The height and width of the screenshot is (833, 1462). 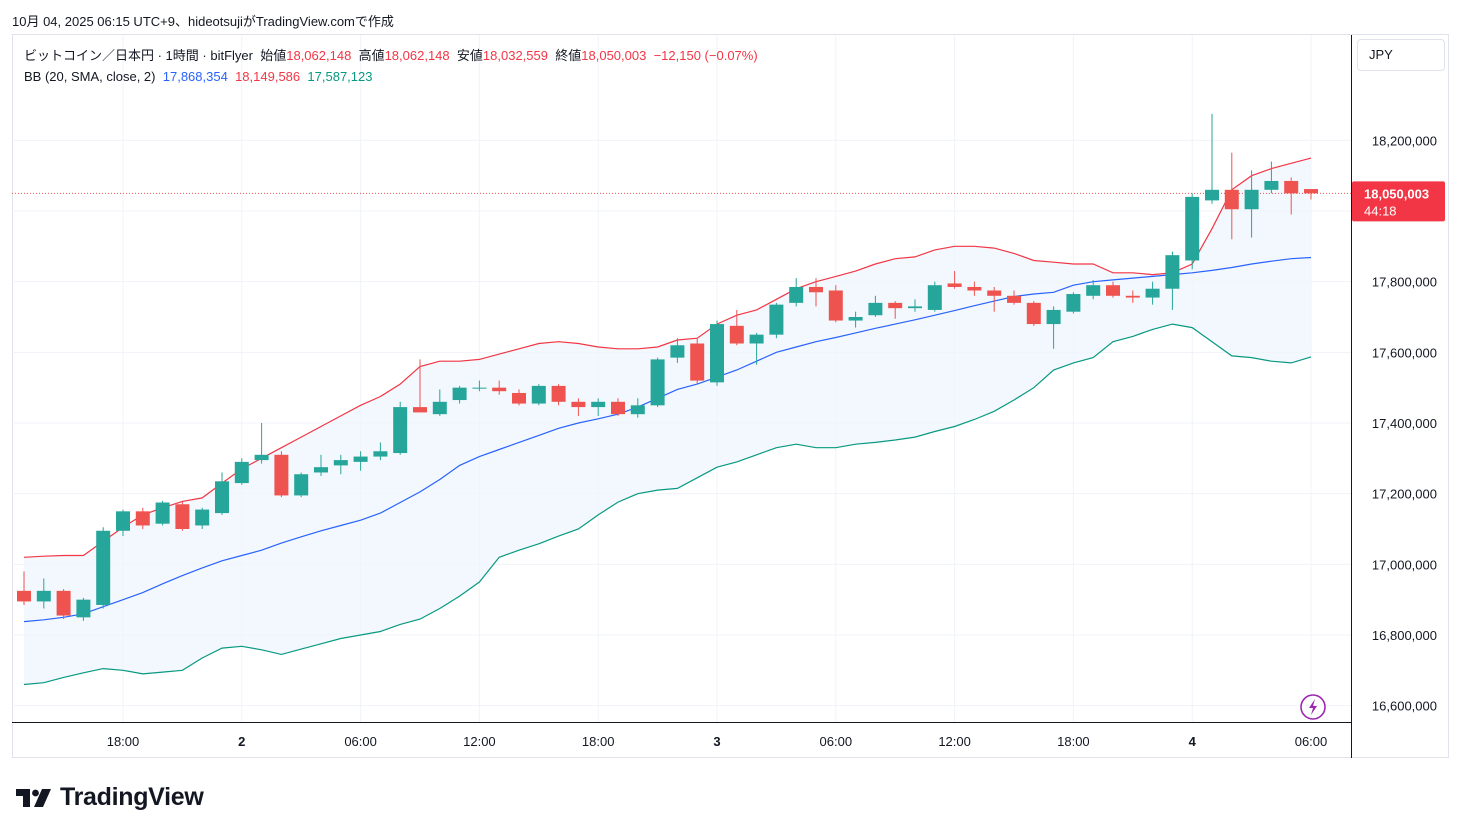 What do you see at coordinates (273, 55) in the screenshot?
I see `legend-open-label: 始値` at bounding box center [273, 55].